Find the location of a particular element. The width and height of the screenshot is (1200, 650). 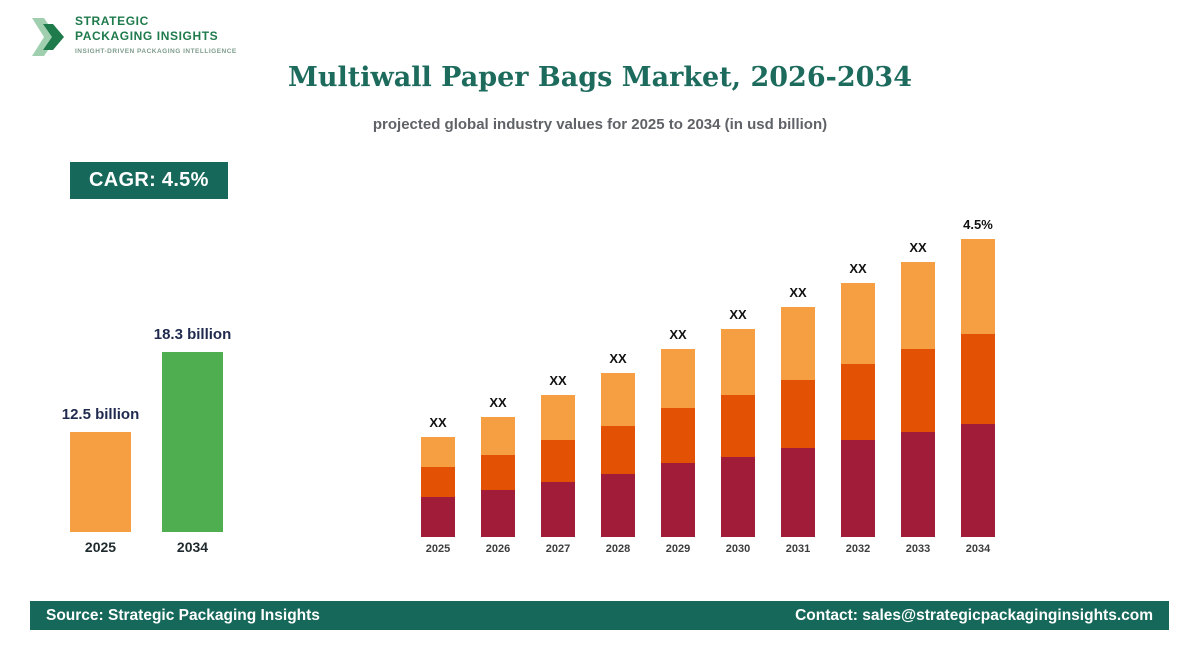

page-title: Multiwall Paper Bags Market, 2026-2034 is located at coordinates (600, 78).